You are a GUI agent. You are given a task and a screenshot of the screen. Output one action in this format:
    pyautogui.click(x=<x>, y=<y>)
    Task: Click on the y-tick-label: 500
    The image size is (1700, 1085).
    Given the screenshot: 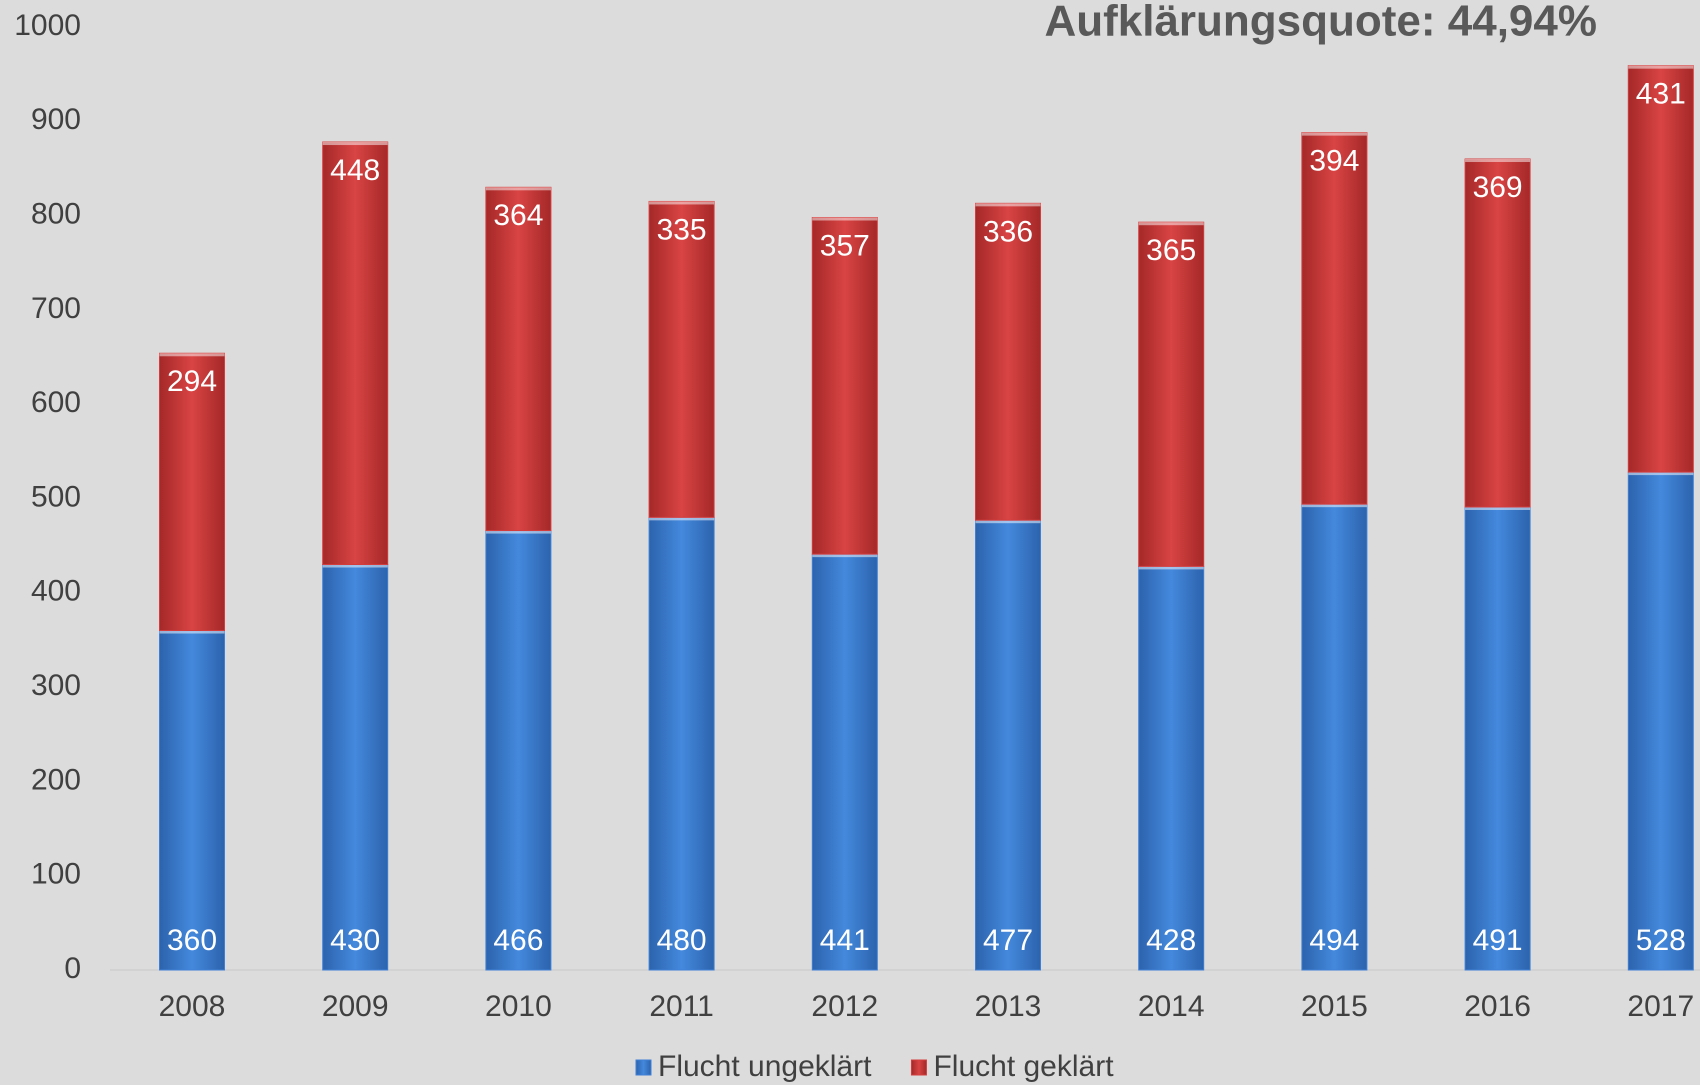 What is the action you would take?
    pyautogui.click(x=56, y=496)
    